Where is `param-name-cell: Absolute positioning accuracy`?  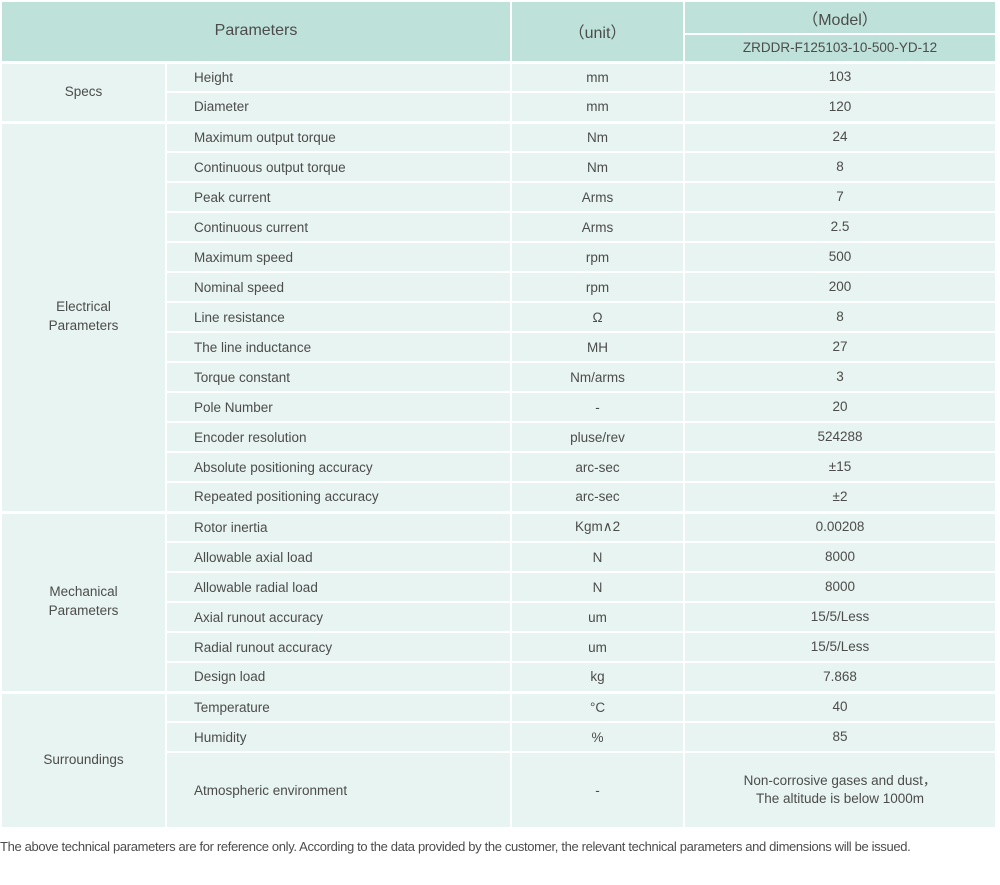
param-name-cell: Absolute positioning accuracy is located at coordinates (338, 467).